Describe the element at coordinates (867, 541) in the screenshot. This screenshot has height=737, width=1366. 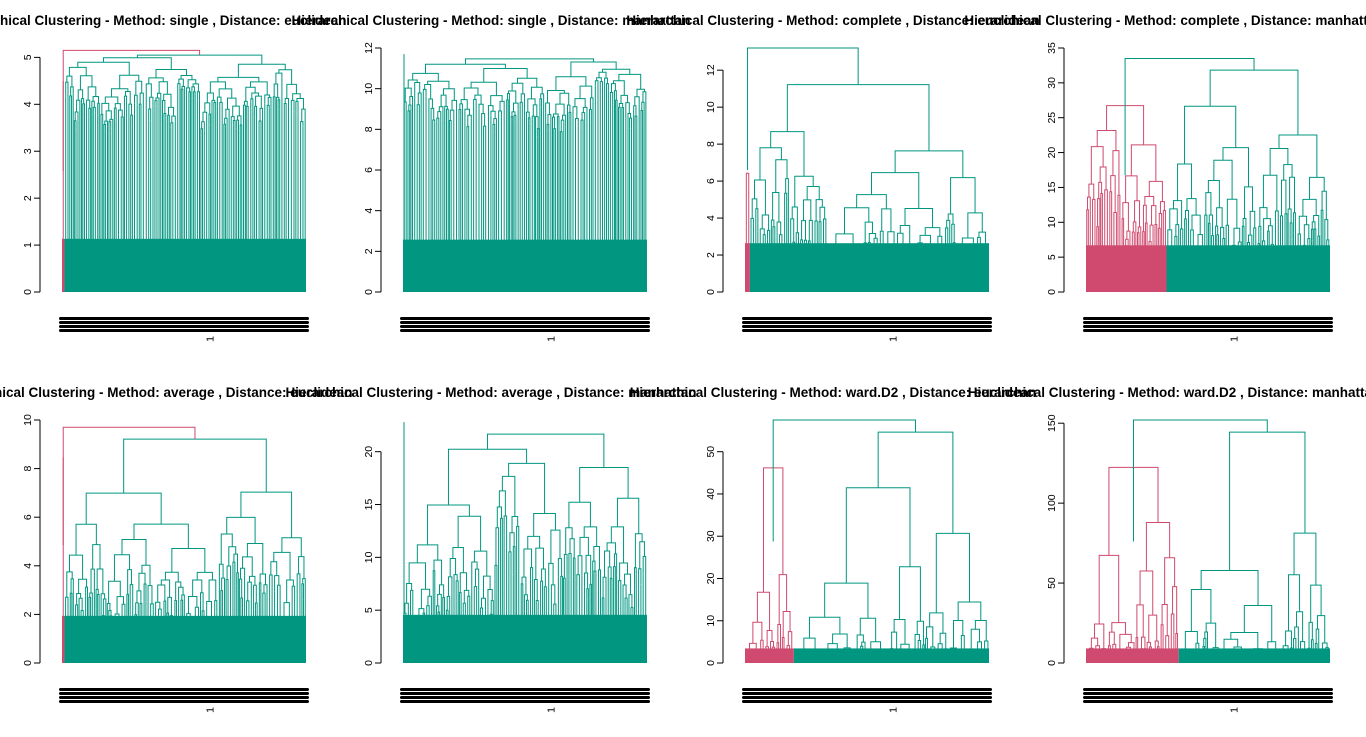
I see `dendrogram-branches` at that location.